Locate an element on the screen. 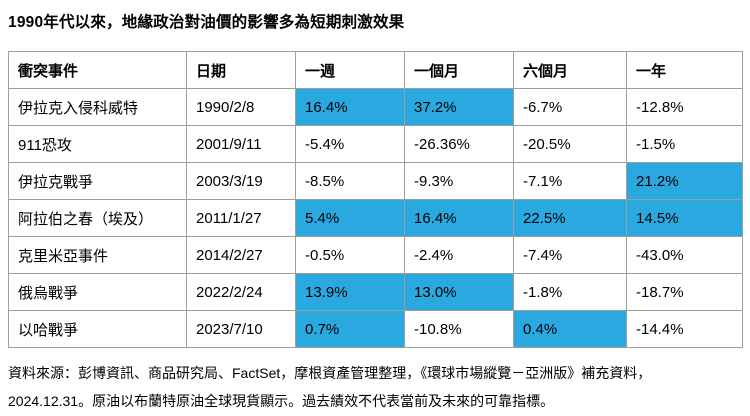  table-row: 阿拉伯之春（埃及） 2011/1/27 5.4% 16.4% 22.5% 14.5% is located at coordinates (375, 218).